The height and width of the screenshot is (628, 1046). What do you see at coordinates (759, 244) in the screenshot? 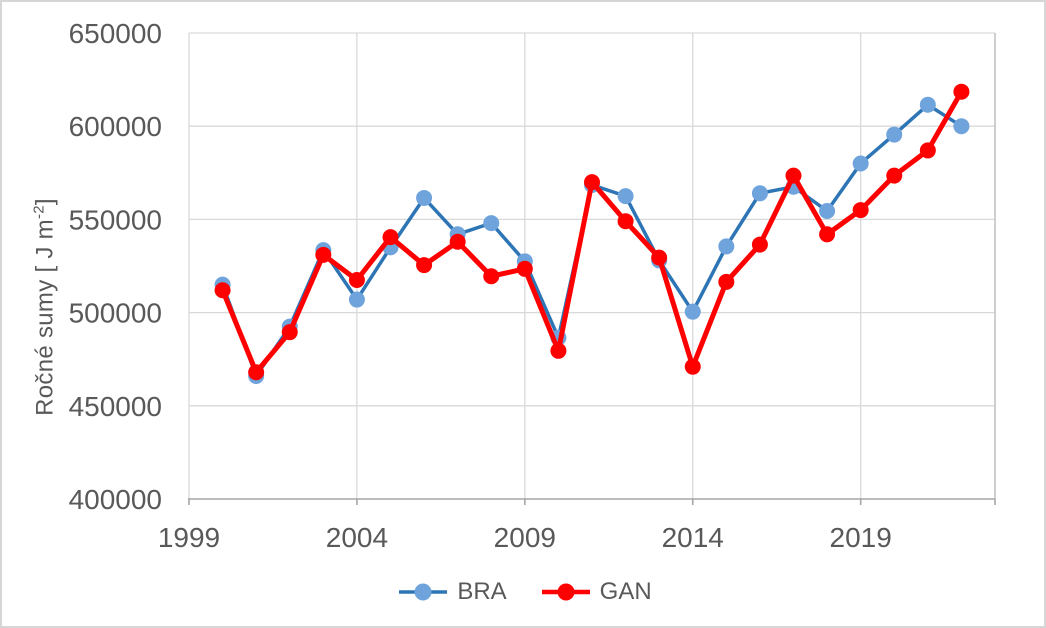
I see `gan-marker-2016` at bounding box center [759, 244].